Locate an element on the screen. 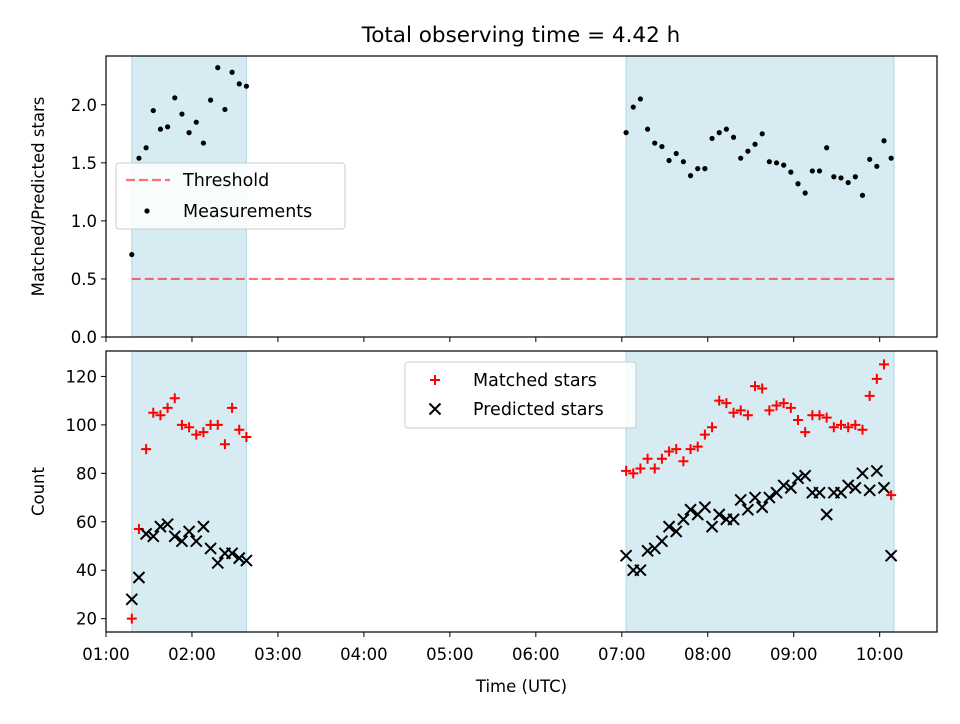 The width and height of the screenshot is (960, 724). y-tick-label: 120 is located at coordinates (82, 376).